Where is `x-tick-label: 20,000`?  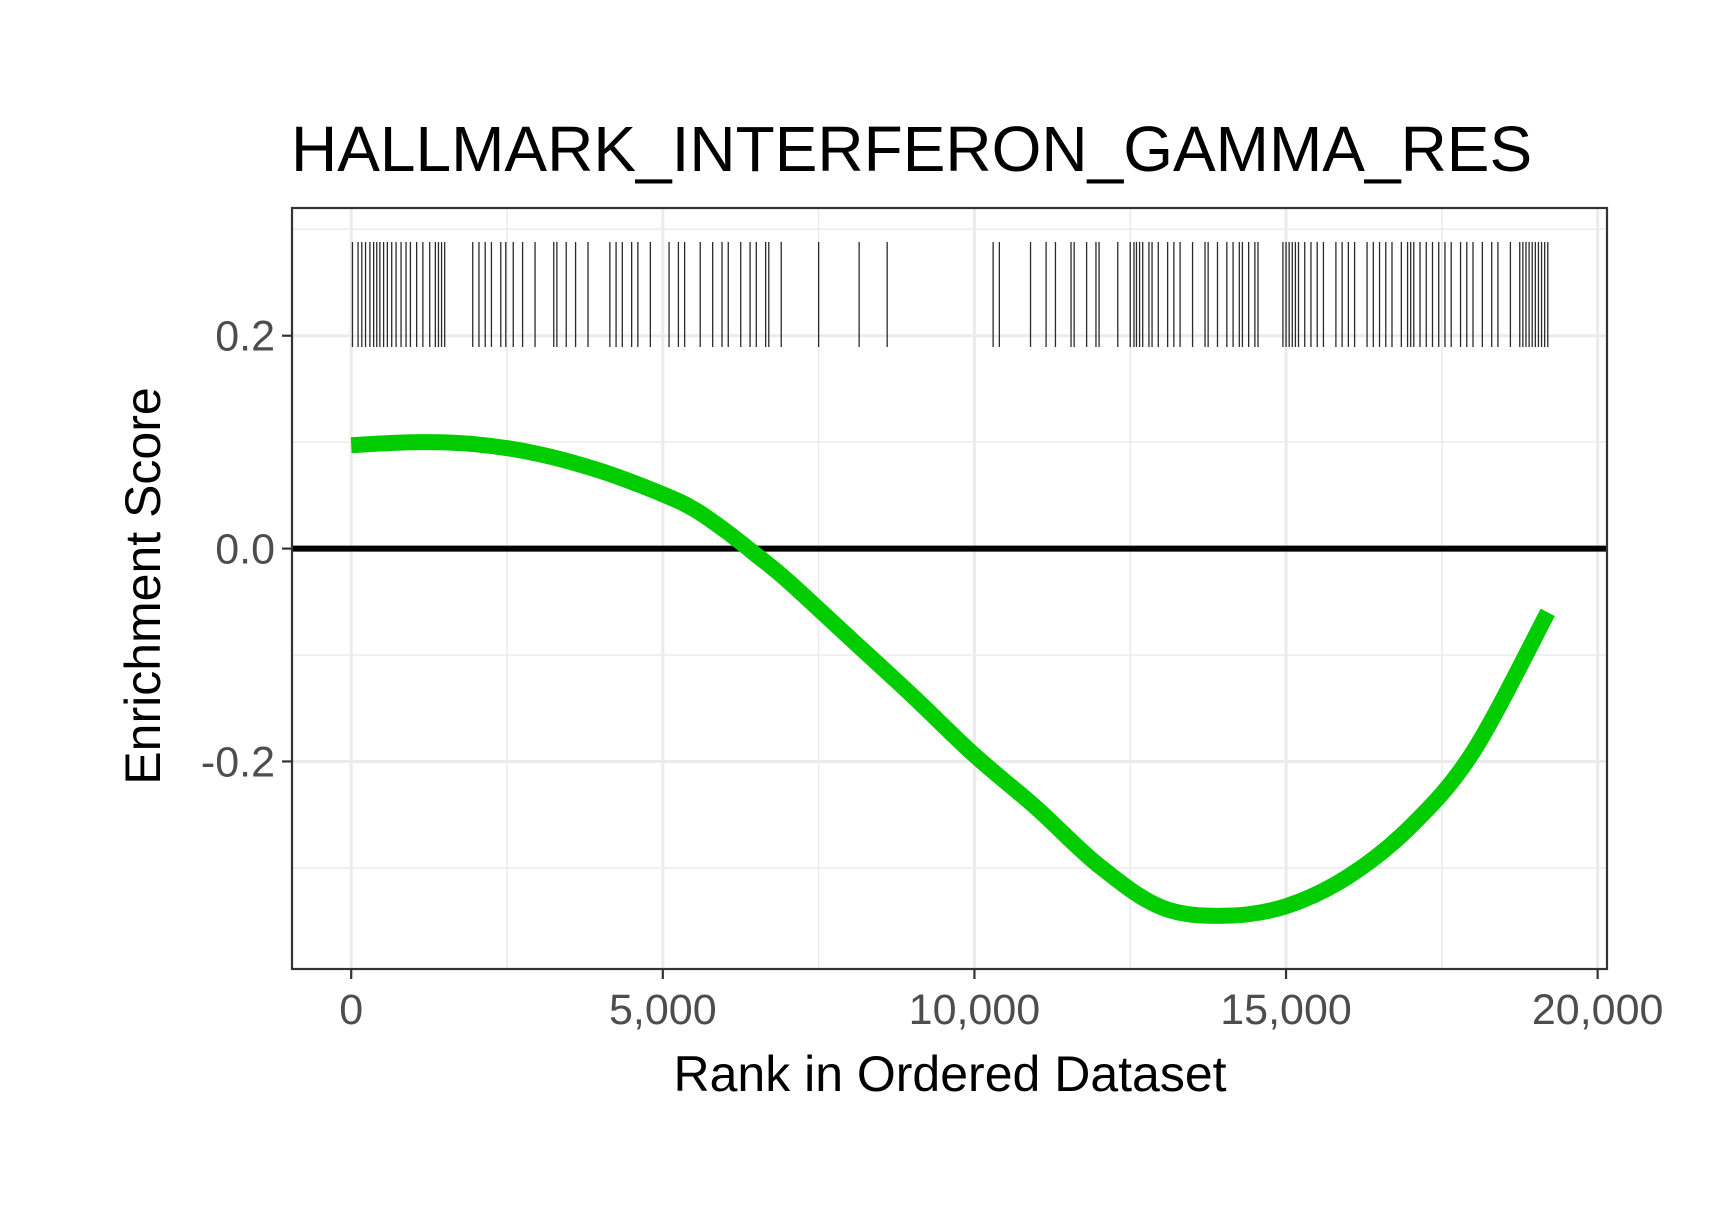
x-tick-label: 20,000 is located at coordinates (1598, 1010).